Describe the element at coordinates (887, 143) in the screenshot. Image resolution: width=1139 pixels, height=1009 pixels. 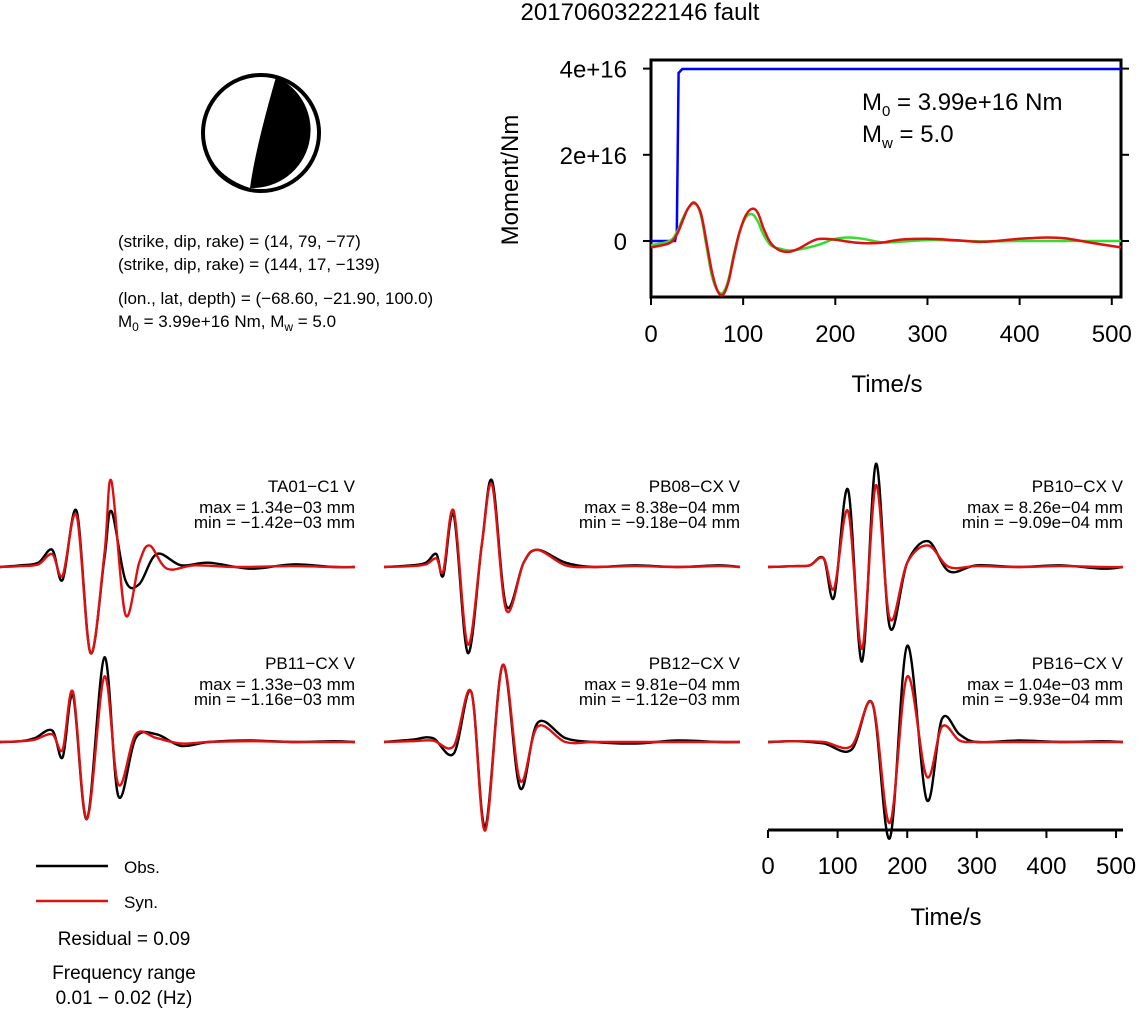
I see `mw-annotation-sub: w` at that location.